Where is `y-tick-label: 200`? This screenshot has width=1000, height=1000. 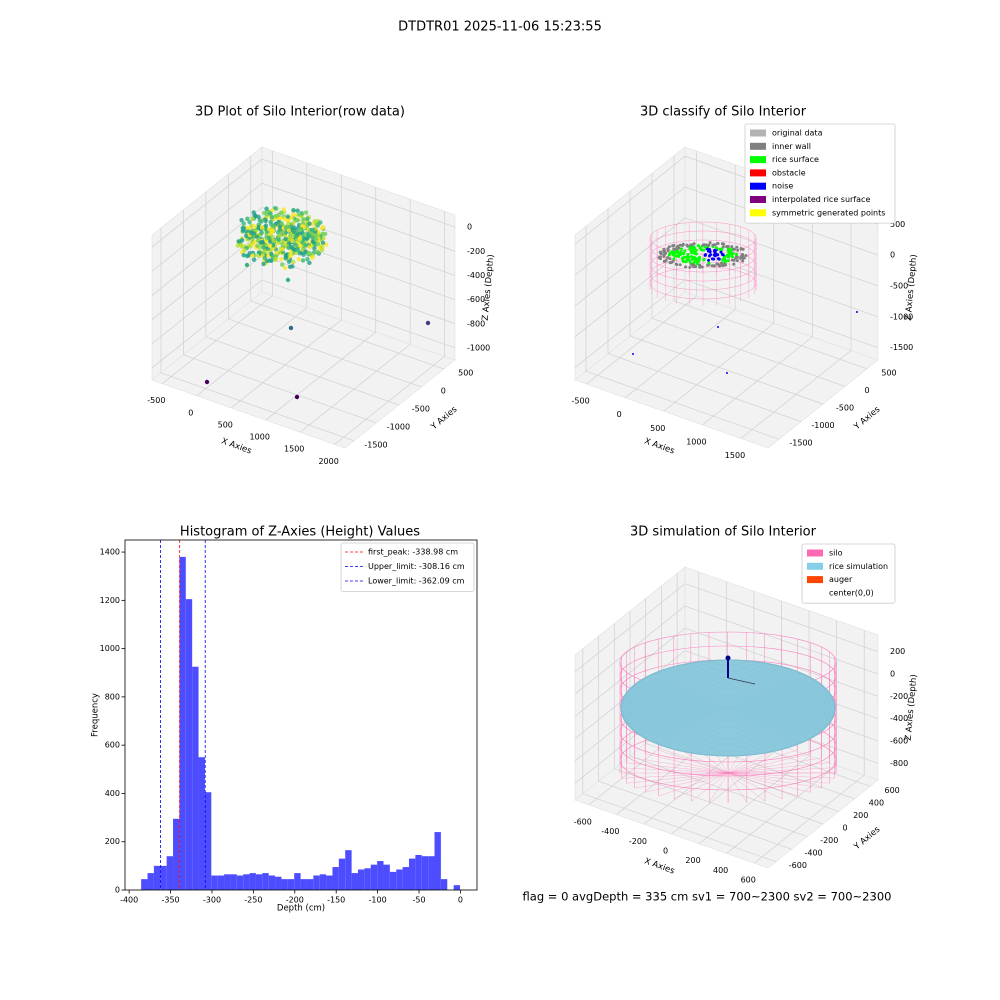
y-tick-label: 200 is located at coordinates (860, 815).